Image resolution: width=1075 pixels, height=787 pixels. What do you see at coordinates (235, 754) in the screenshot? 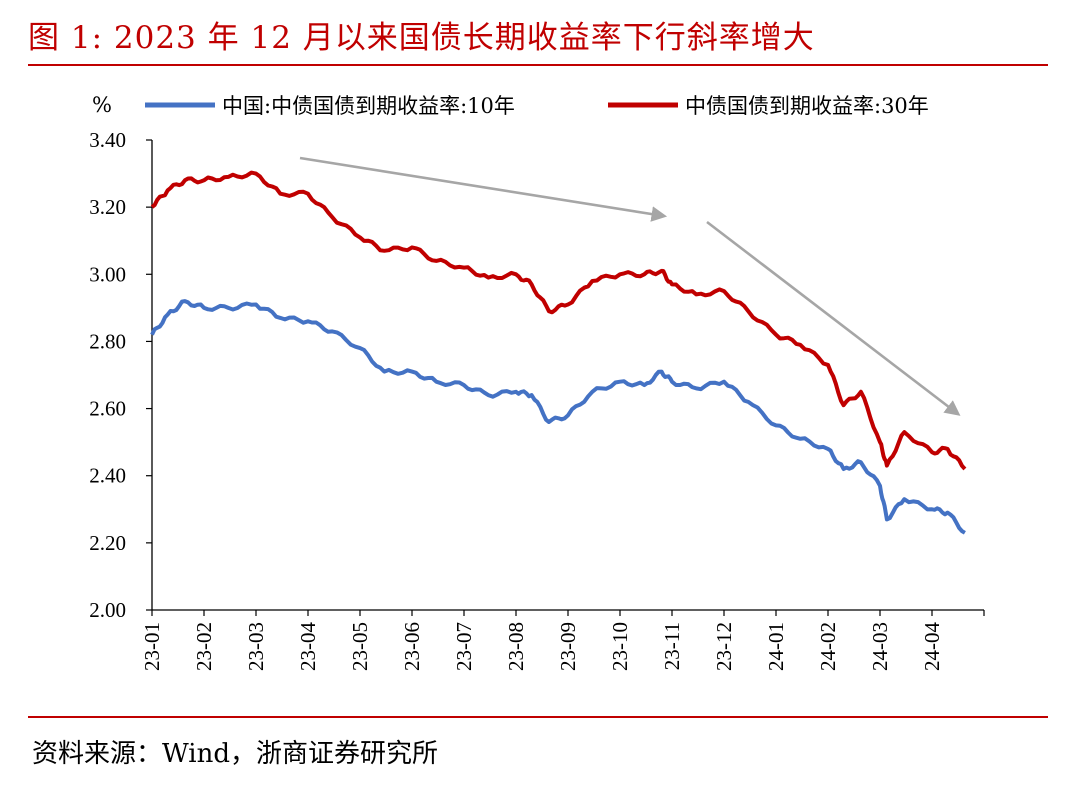
I see `source-note: 资料来源：Wind，浙商证券研究所` at bounding box center [235, 754].